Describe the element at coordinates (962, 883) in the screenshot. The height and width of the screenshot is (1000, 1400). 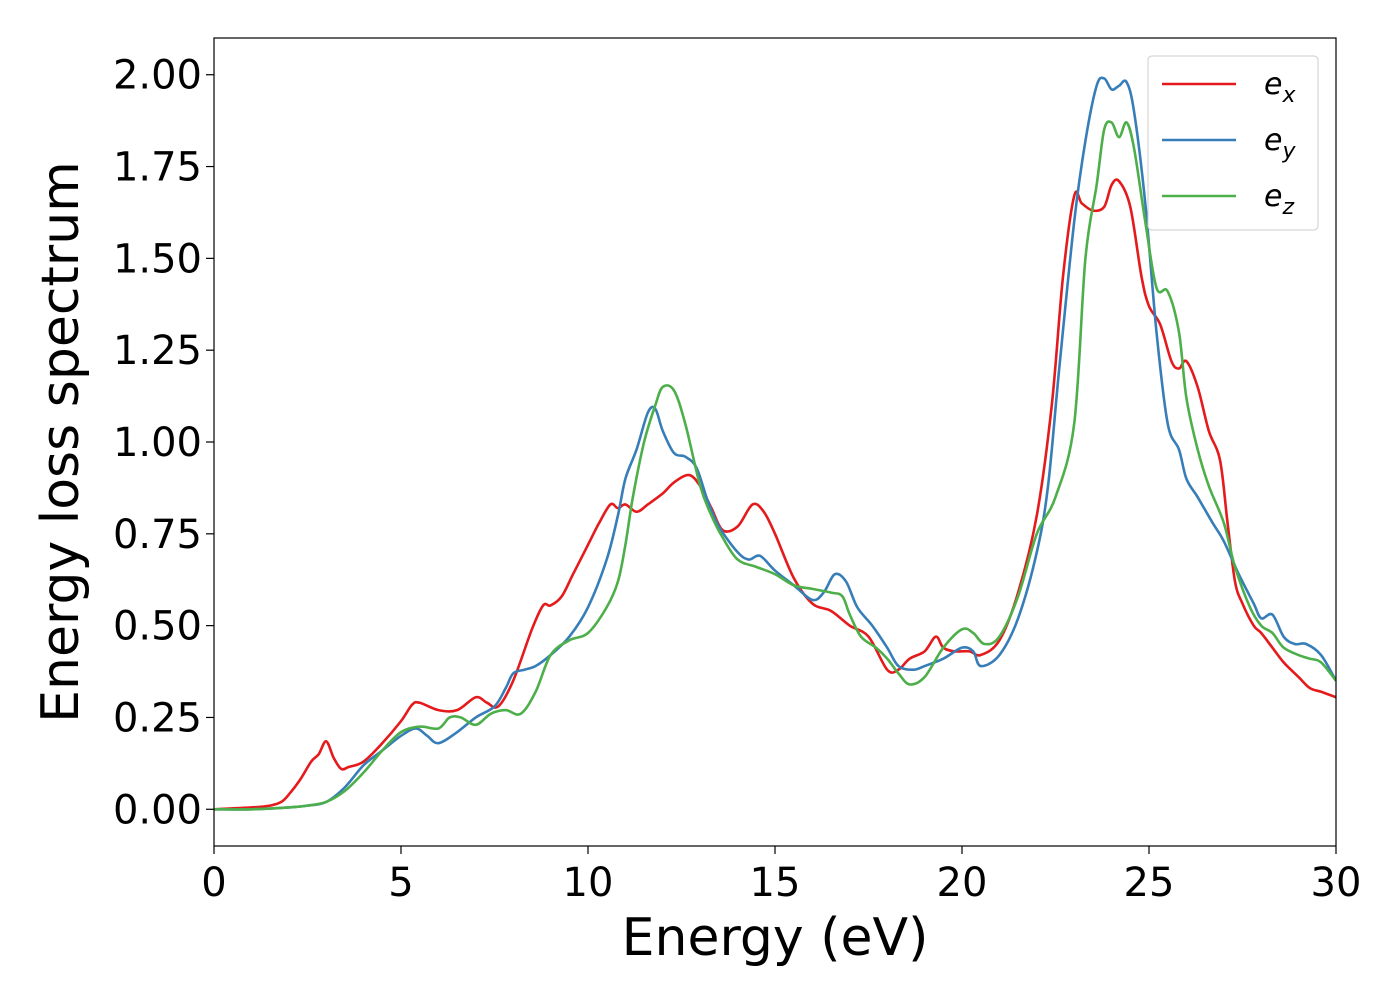
I see `x-tick-label: 20` at that location.